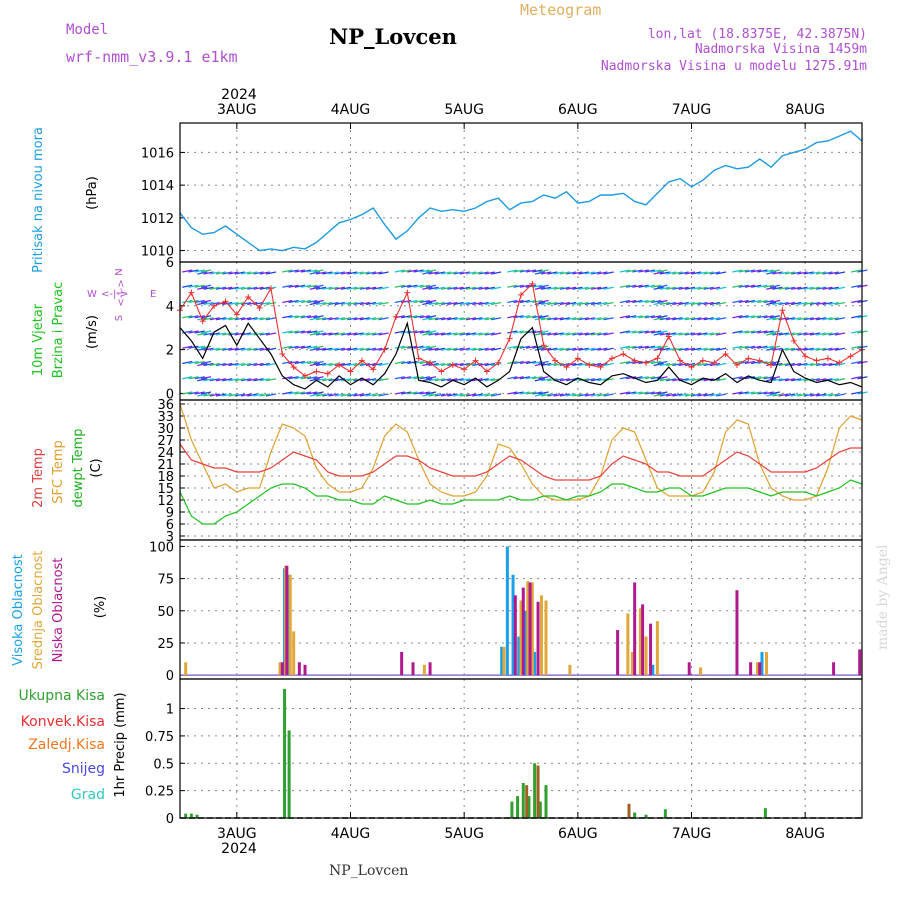 This screenshot has width=900, height=900. What do you see at coordinates (170, 351) in the screenshot?
I see `y-tick-label: 2` at bounding box center [170, 351].